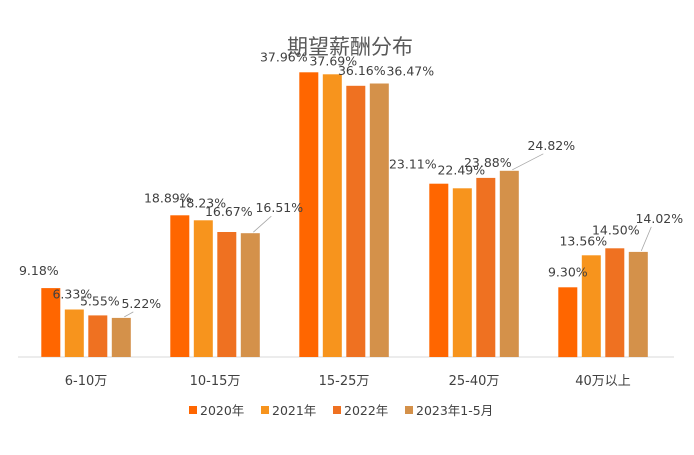 This screenshot has height=455, width=694. Describe the element at coordinates (488, 162) in the screenshot. I see `data-label: 23.88%` at that location.